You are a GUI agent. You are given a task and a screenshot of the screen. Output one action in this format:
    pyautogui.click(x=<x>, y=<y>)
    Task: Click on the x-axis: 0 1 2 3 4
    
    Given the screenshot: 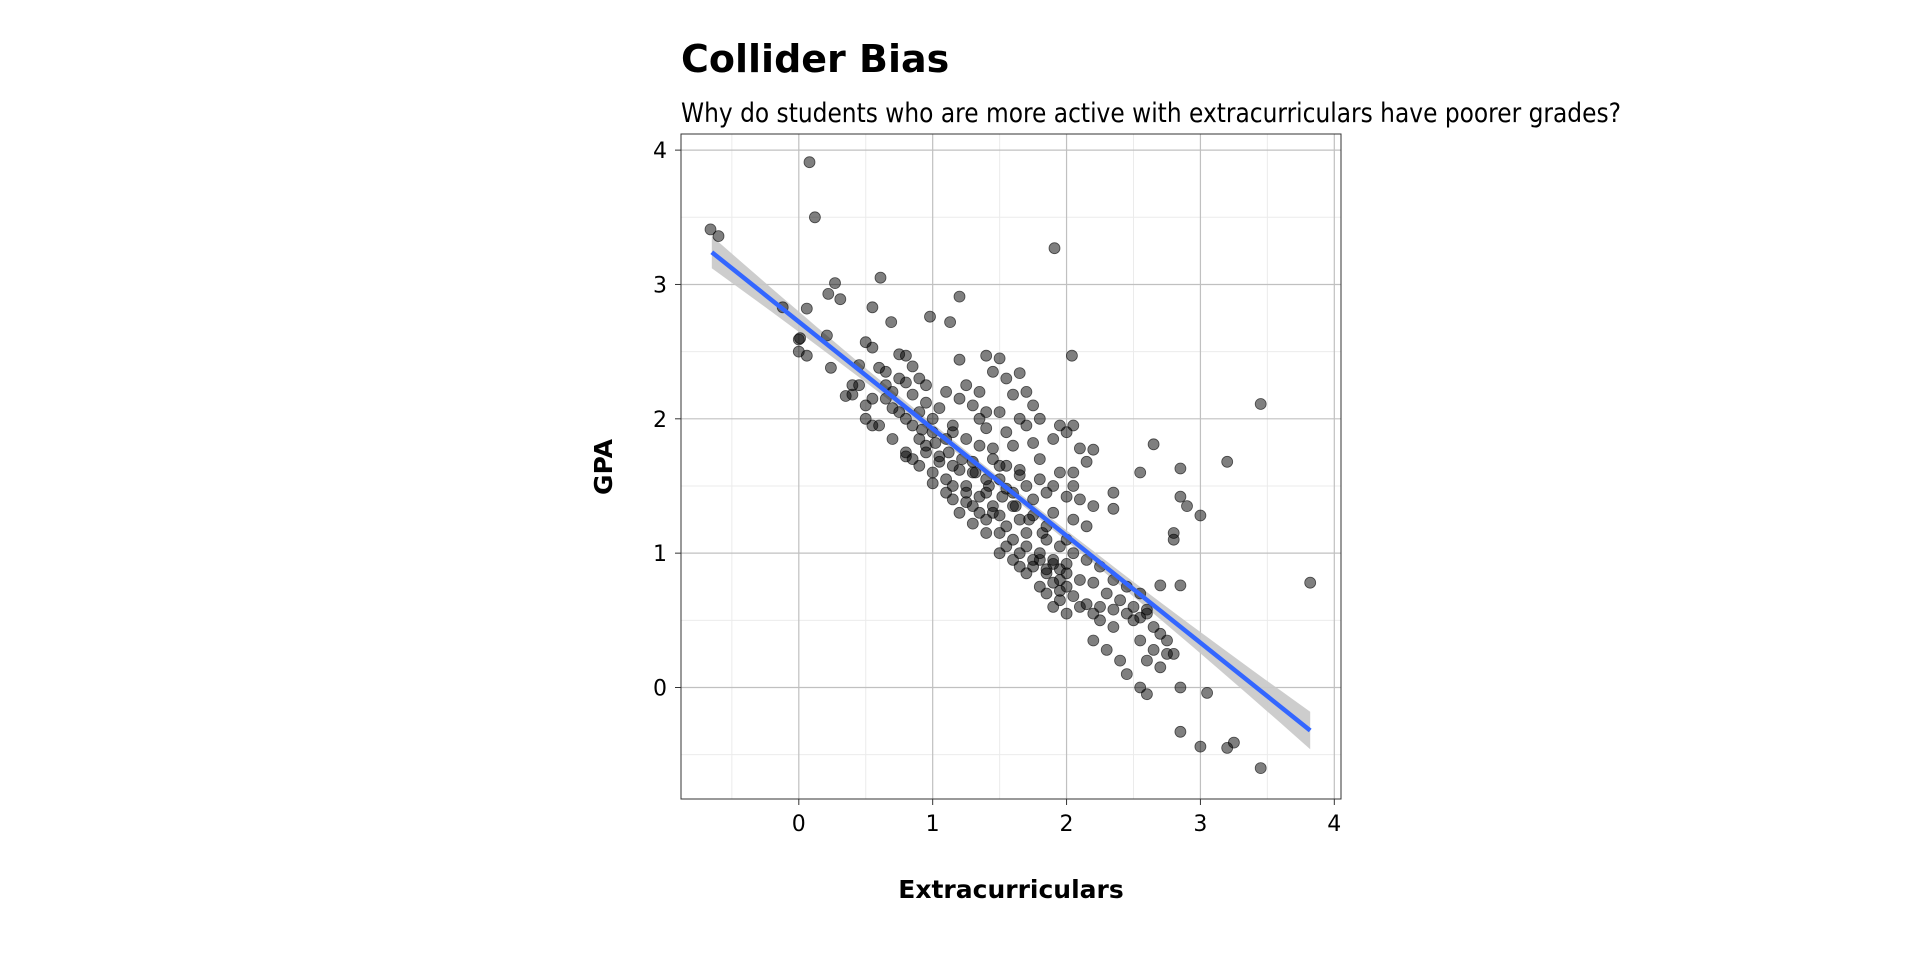 What is the action you would take?
    pyautogui.click(x=1066, y=818)
    